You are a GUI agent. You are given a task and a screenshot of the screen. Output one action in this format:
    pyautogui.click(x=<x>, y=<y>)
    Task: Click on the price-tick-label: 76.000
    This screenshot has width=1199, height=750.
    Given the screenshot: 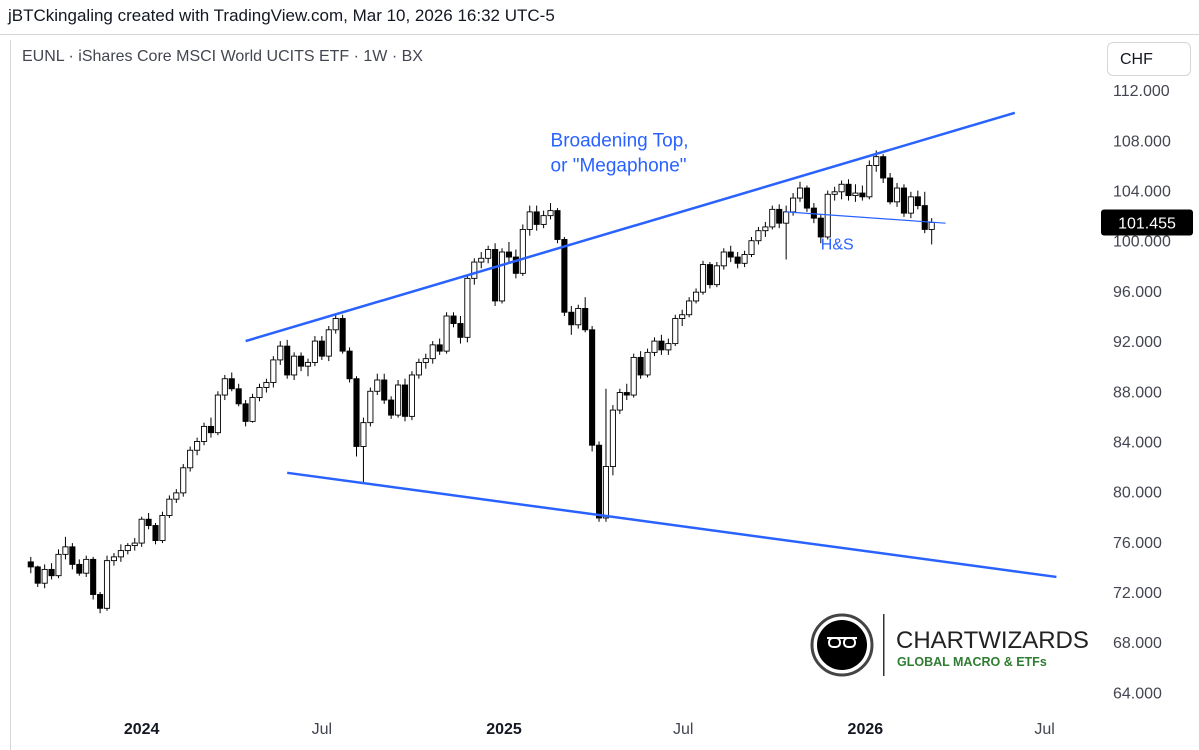 What is the action you would take?
    pyautogui.click(x=1137, y=543)
    